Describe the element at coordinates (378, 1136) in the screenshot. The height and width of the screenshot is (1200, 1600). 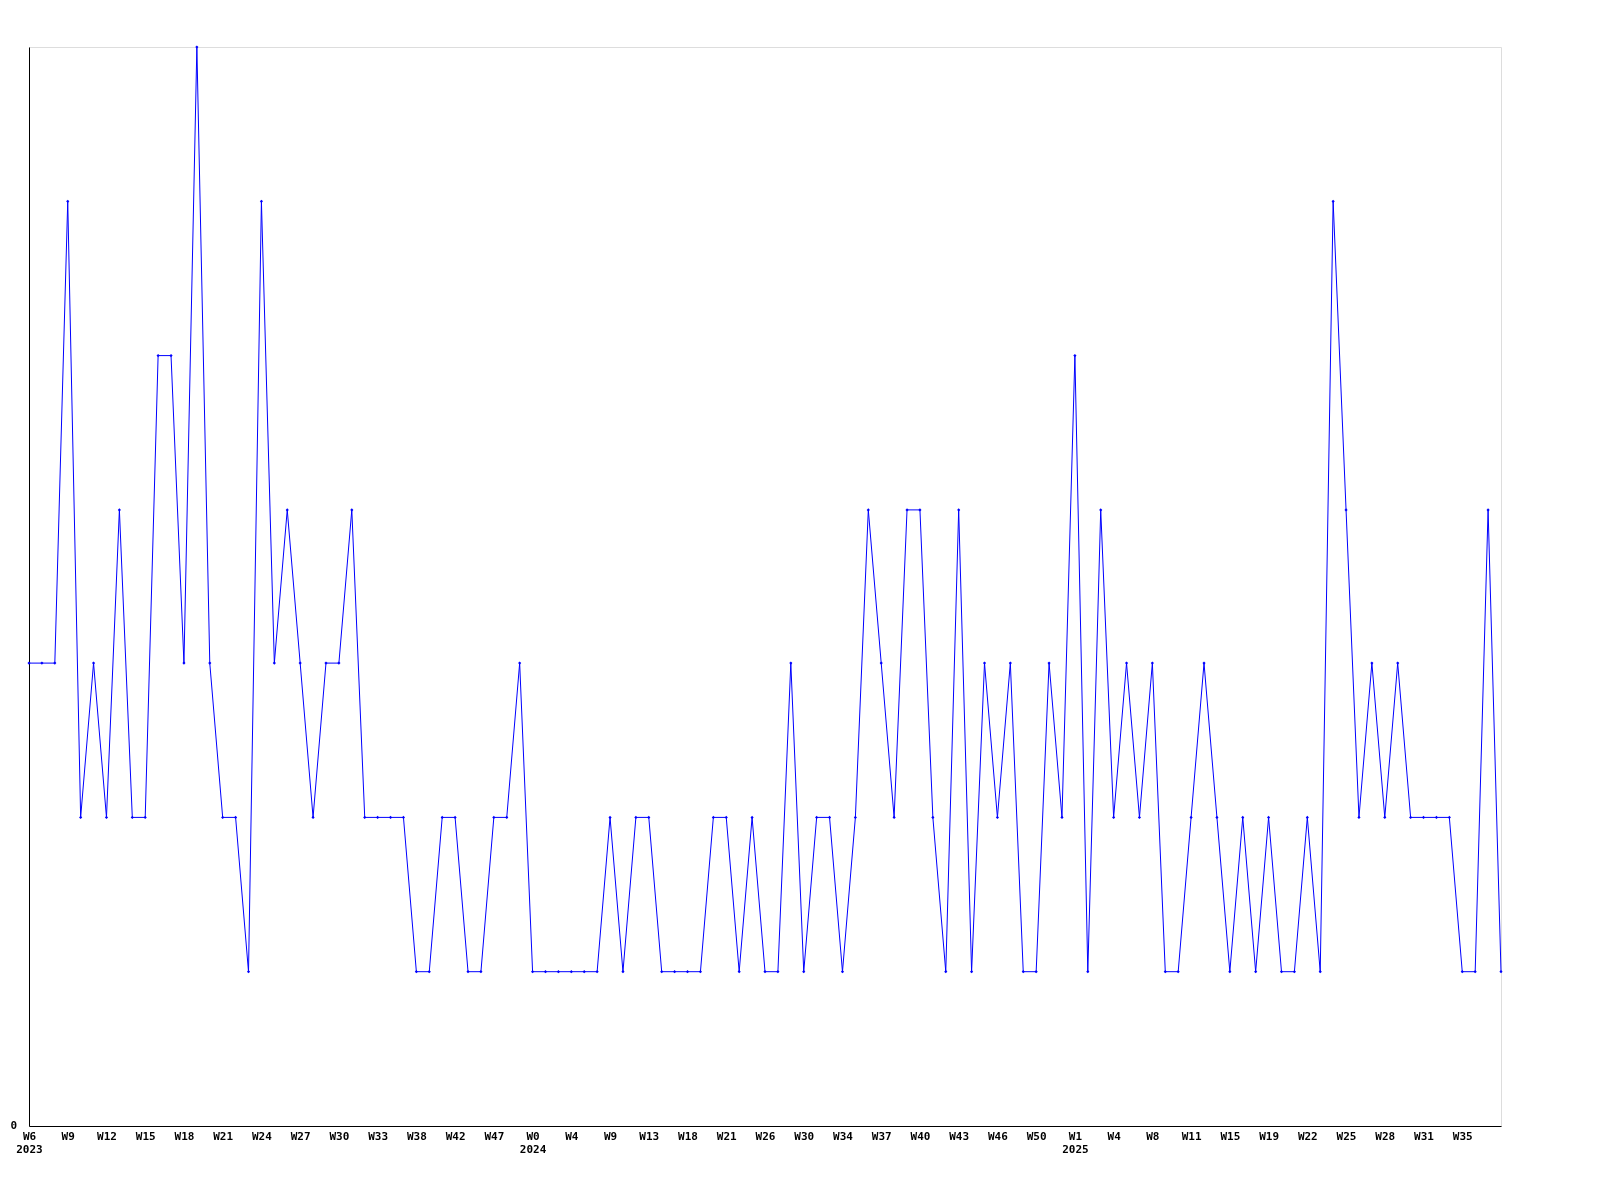
I see `x-tick-label: W33` at that location.